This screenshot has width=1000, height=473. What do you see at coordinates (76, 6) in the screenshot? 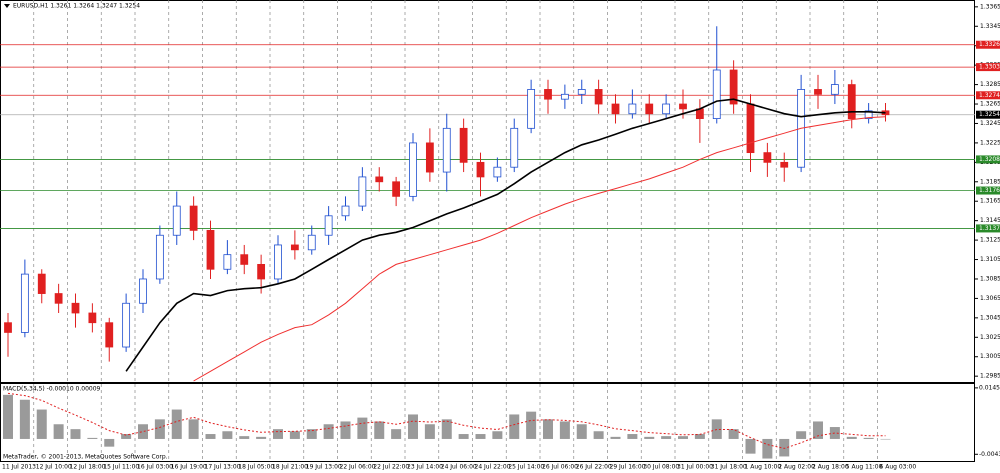
I see `chart-title: EURUSD,H1 1.3261 1.3264 1.3247 1.3254` at bounding box center [76, 6].